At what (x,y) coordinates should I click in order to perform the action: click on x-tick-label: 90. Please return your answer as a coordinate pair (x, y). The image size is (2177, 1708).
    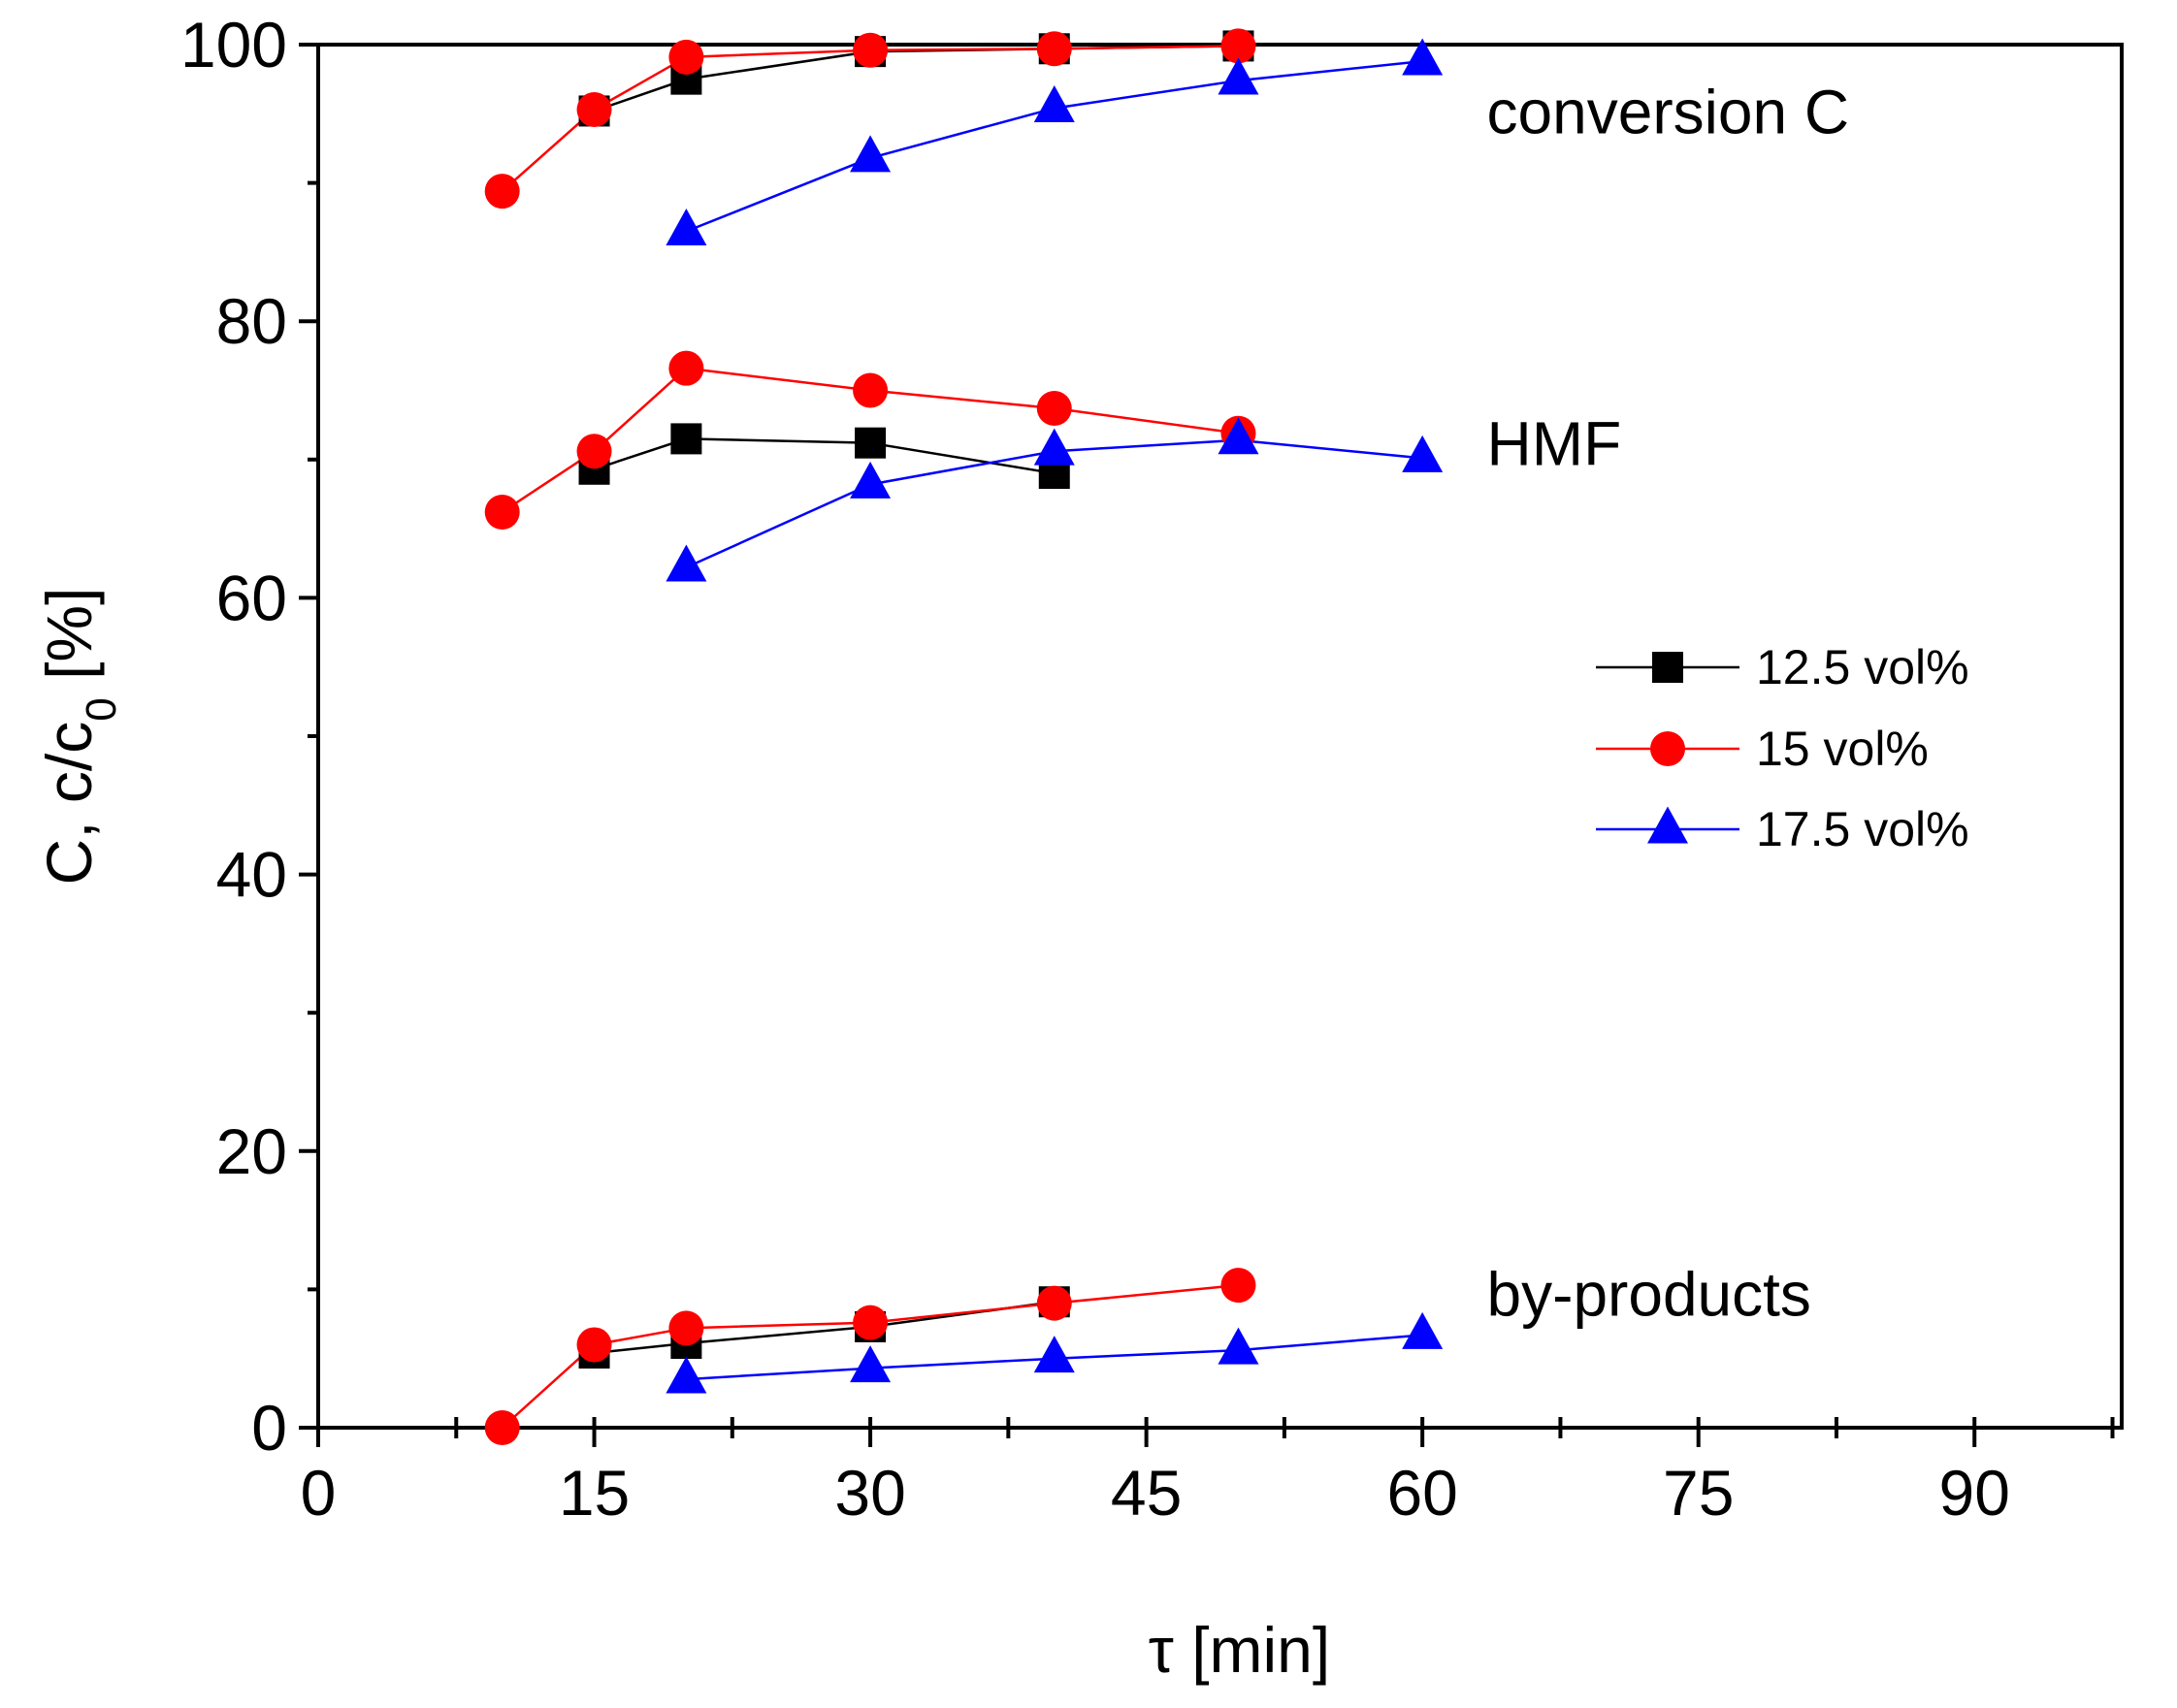
    Looking at the image, I should click on (1975, 1493).